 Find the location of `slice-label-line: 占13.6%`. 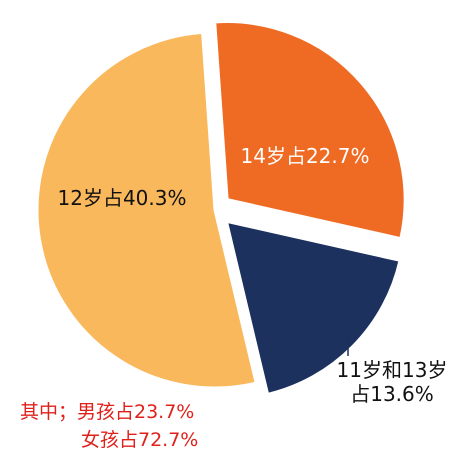

slice-label-line: 占13.6% is located at coordinates (392, 394).